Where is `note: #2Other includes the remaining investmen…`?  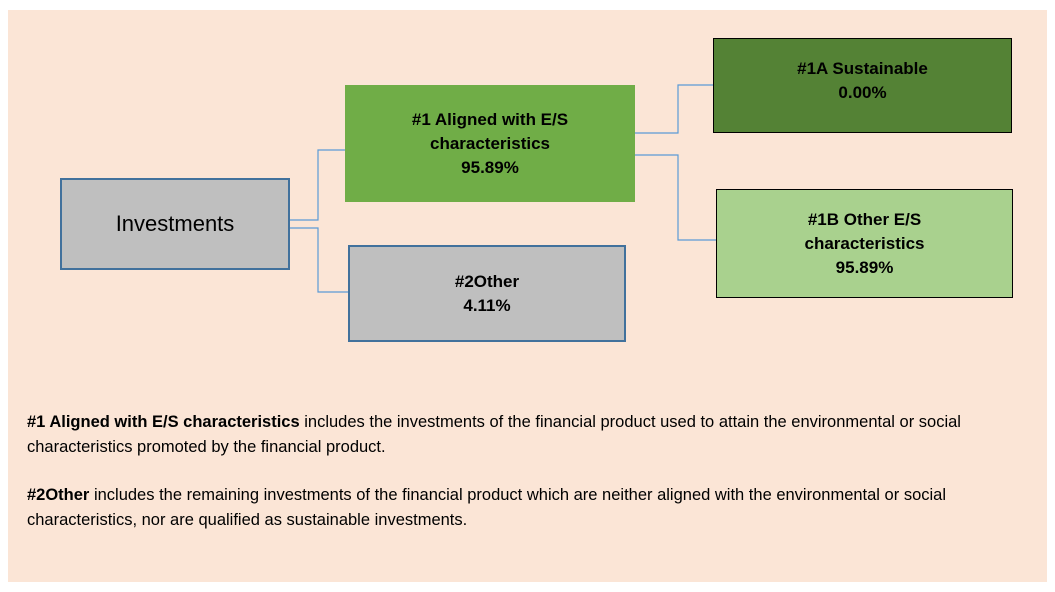
note: #2Other includes the remaining investmen… is located at coordinates (532, 508).